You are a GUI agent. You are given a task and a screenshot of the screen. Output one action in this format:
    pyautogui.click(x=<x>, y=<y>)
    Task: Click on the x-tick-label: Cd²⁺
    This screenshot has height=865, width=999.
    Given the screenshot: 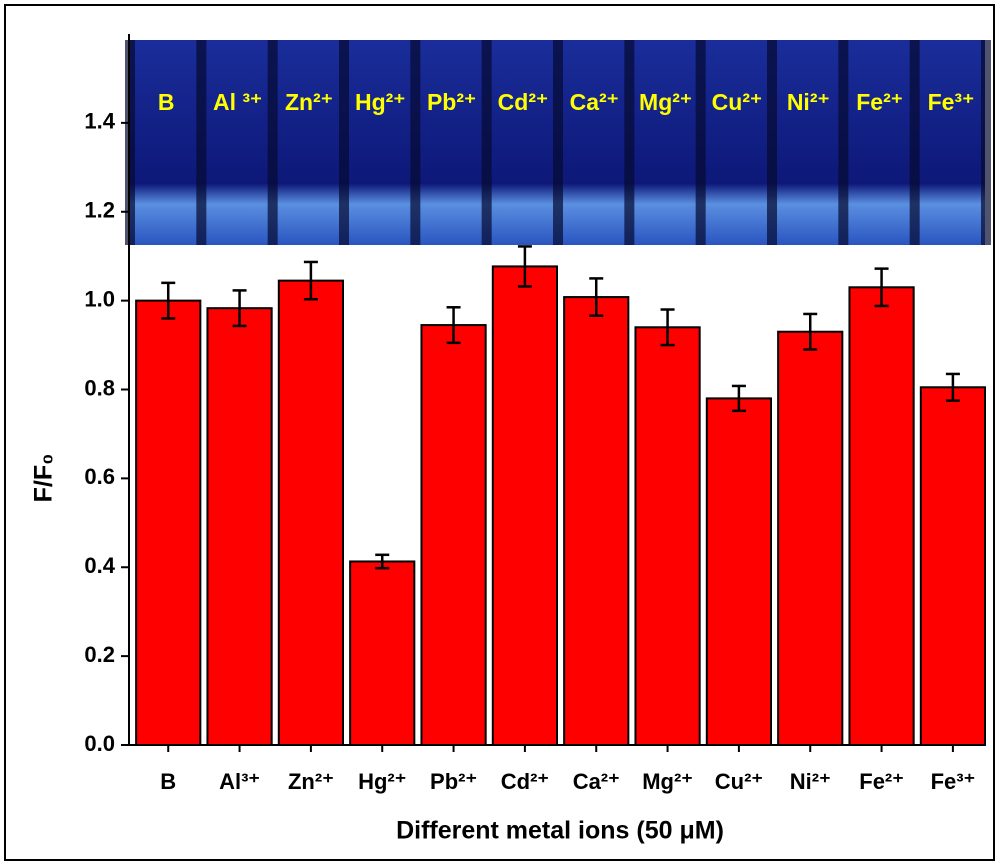 What is the action you would take?
    pyautogui.click(x=525, y=781)
    